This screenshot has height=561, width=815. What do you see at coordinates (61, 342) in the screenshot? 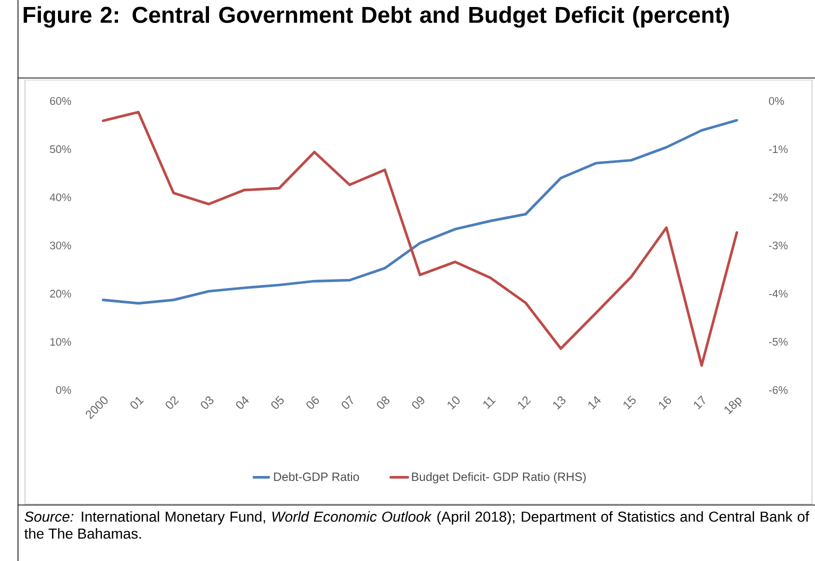
I see `y-tick-label: 10%` at bounding box center [61, 342].